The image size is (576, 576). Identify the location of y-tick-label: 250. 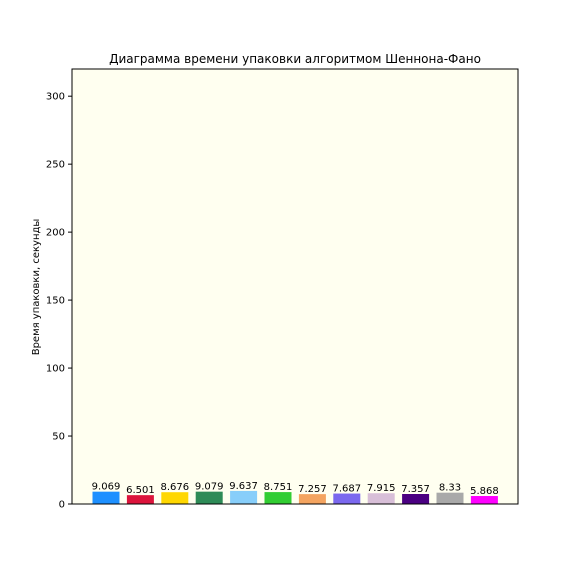
(55, 165).